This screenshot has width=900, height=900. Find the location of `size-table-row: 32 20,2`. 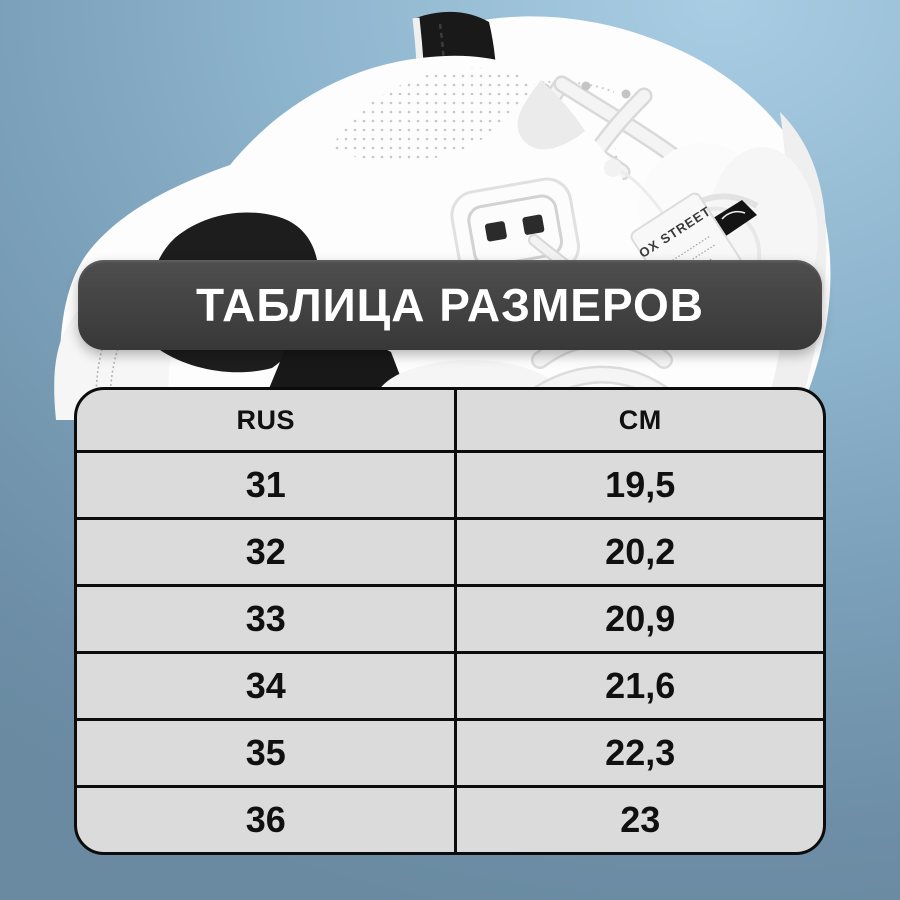

size-table-row: 32 20,2 is located at coordinates (450, 550).